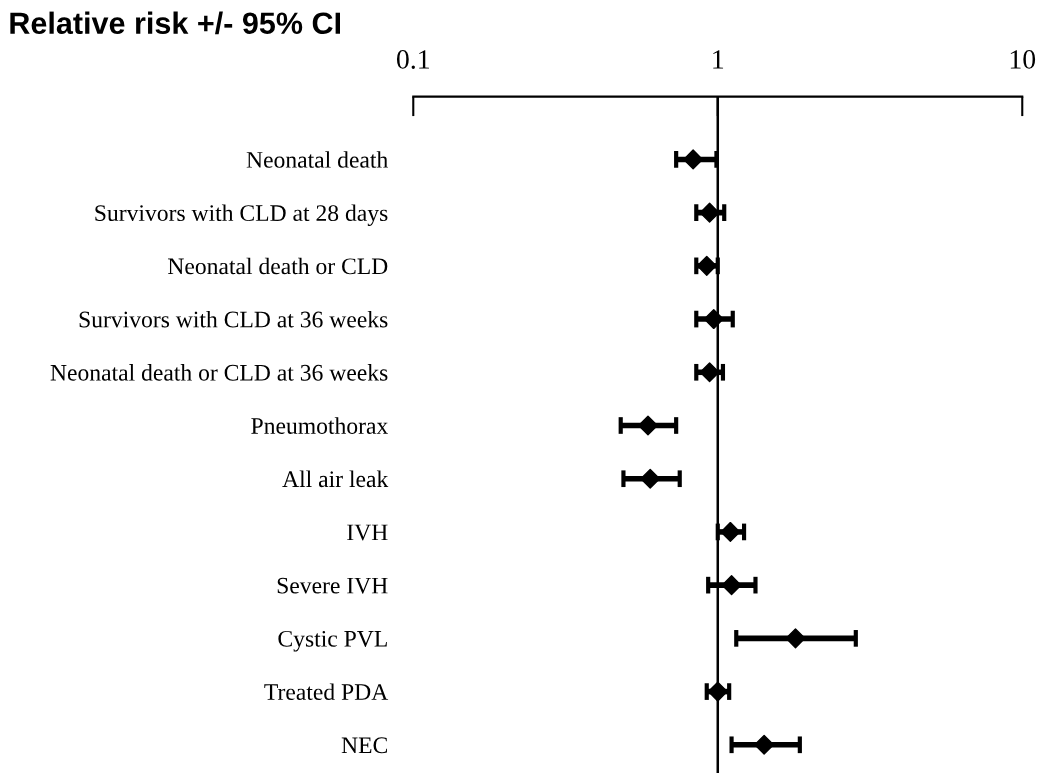  I want to click on y-tick-label: Neonatal death or CLD at 36 weeks, so click(219, 372).